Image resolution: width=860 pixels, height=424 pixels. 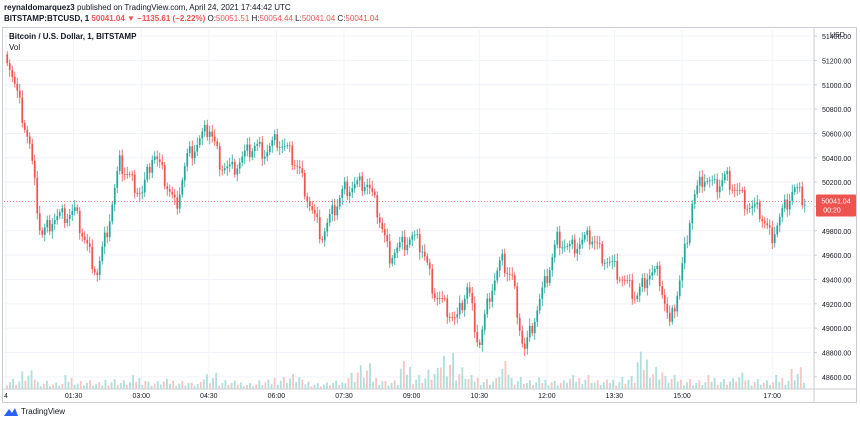 I want to click on y-tick-label: 48600.00, so click(x=836, y=378).